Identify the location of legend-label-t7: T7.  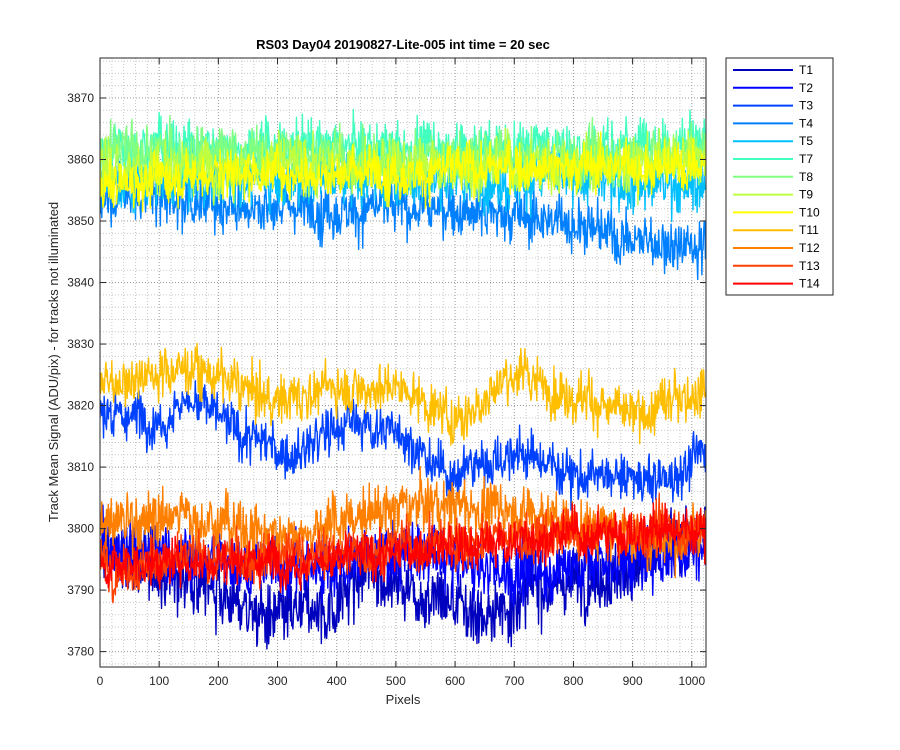
(806, 159).